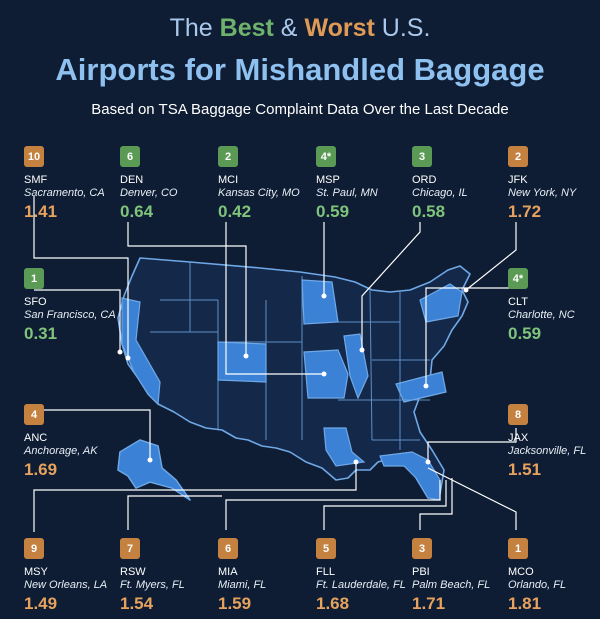 The image size is (600, 619). What do you see at coordinates (259, 193) in the screenshot?
I see `airport-city: Kansas City, MO` at bounding box center [259, 193].